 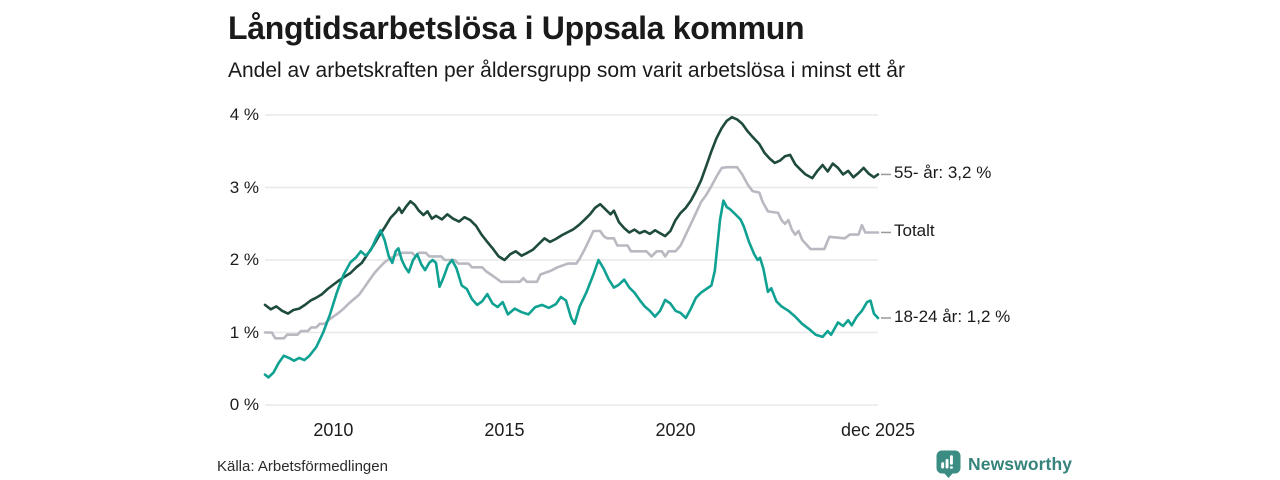 What do you see at coordinates (948, 464) in the screenshot?
I see `newsworthy-icon` at bounding box center [948, 464].